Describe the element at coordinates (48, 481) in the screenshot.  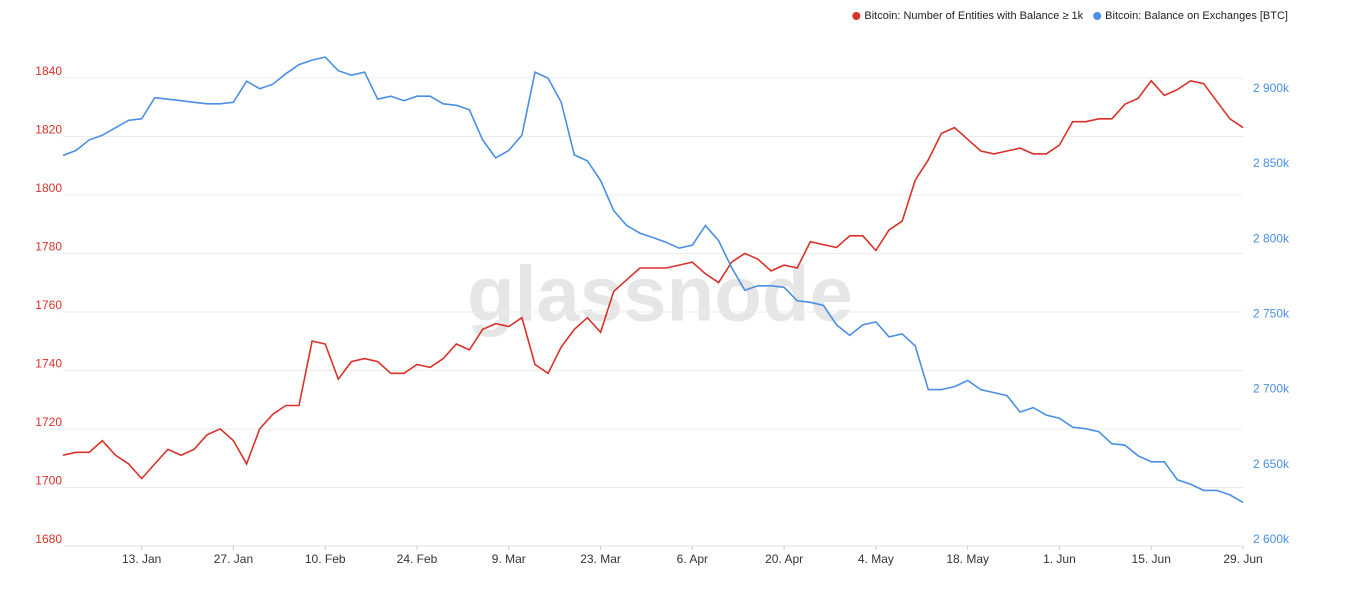
I see `y-tick-label: 1700` at that location.